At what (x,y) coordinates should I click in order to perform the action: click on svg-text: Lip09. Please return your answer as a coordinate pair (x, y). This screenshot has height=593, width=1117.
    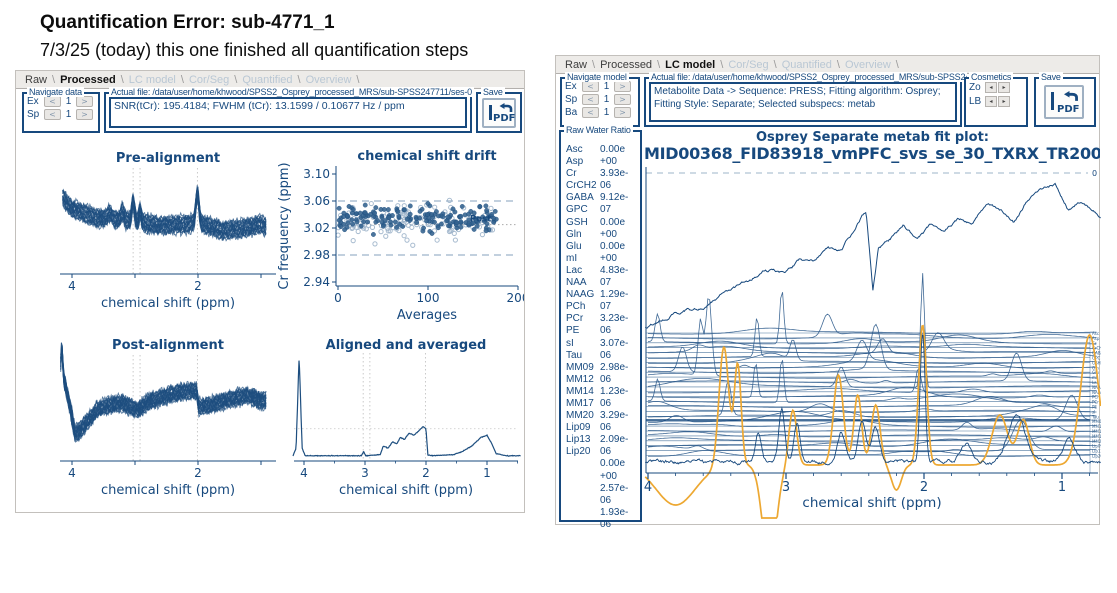
    Looking at the image, I should click on (1096, 446).